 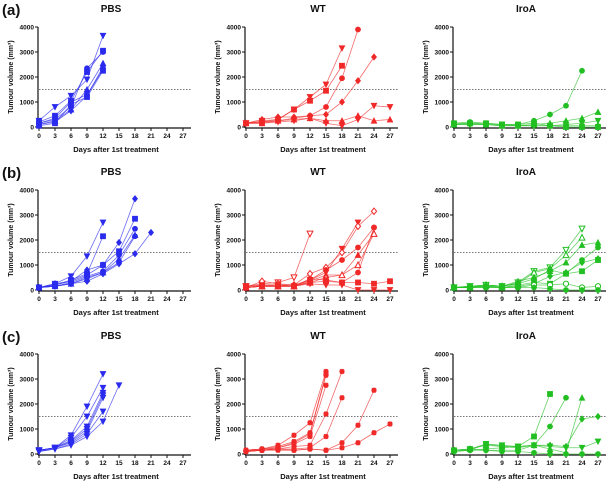 What do you see at coordinates (111, 336) in the screenshot?
I see `panel-title: PBS` at bounding box center [111, 336].